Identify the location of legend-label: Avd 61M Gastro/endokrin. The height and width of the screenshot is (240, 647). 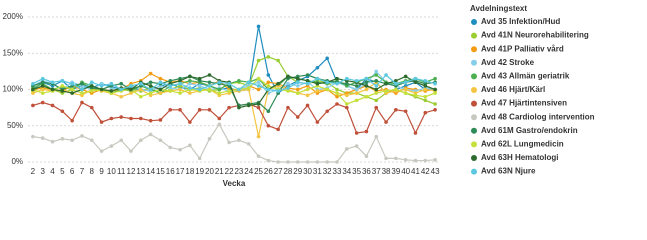
(529, 130).